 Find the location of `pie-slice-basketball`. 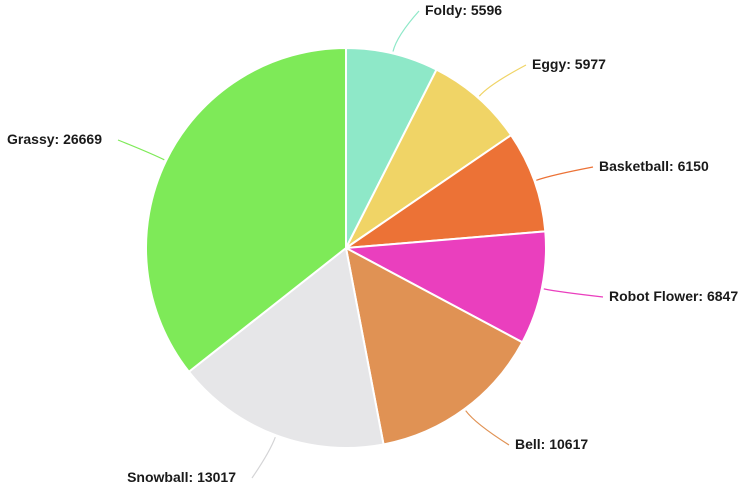

pie-slice-basketball is located at coordinates (444, 191).